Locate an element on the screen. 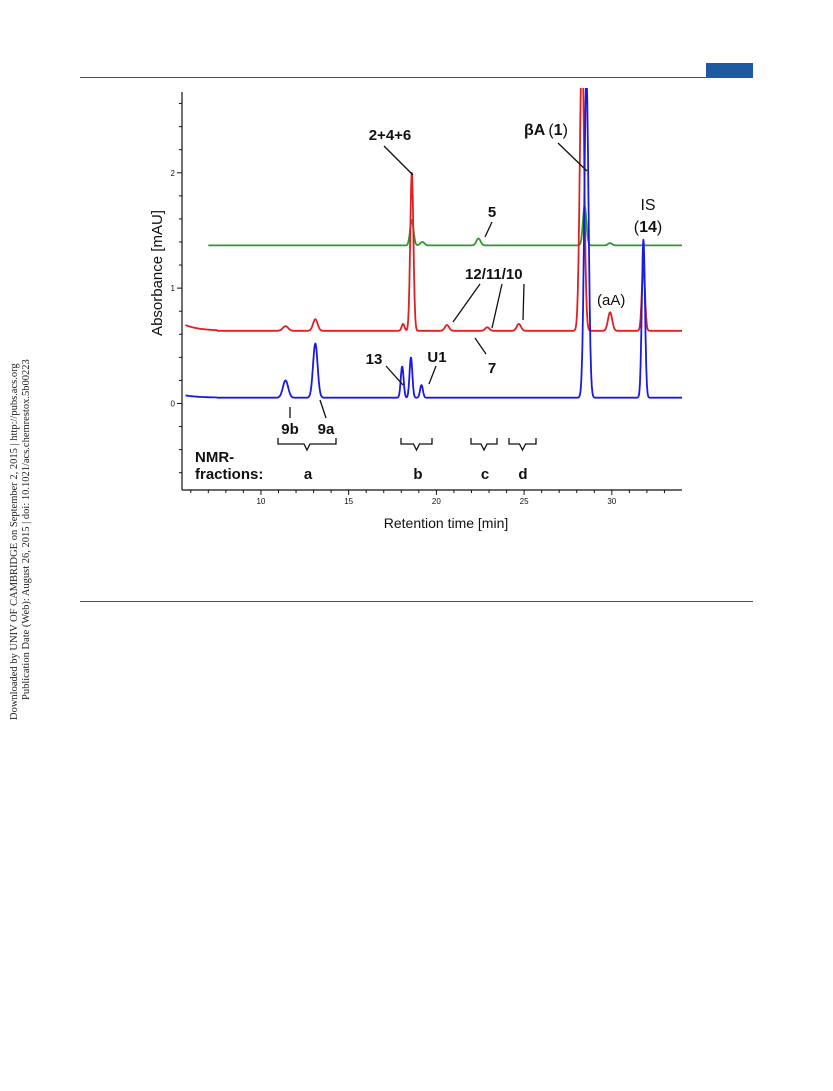  label-peak-12: 12 is located at coordinates (473, 274).